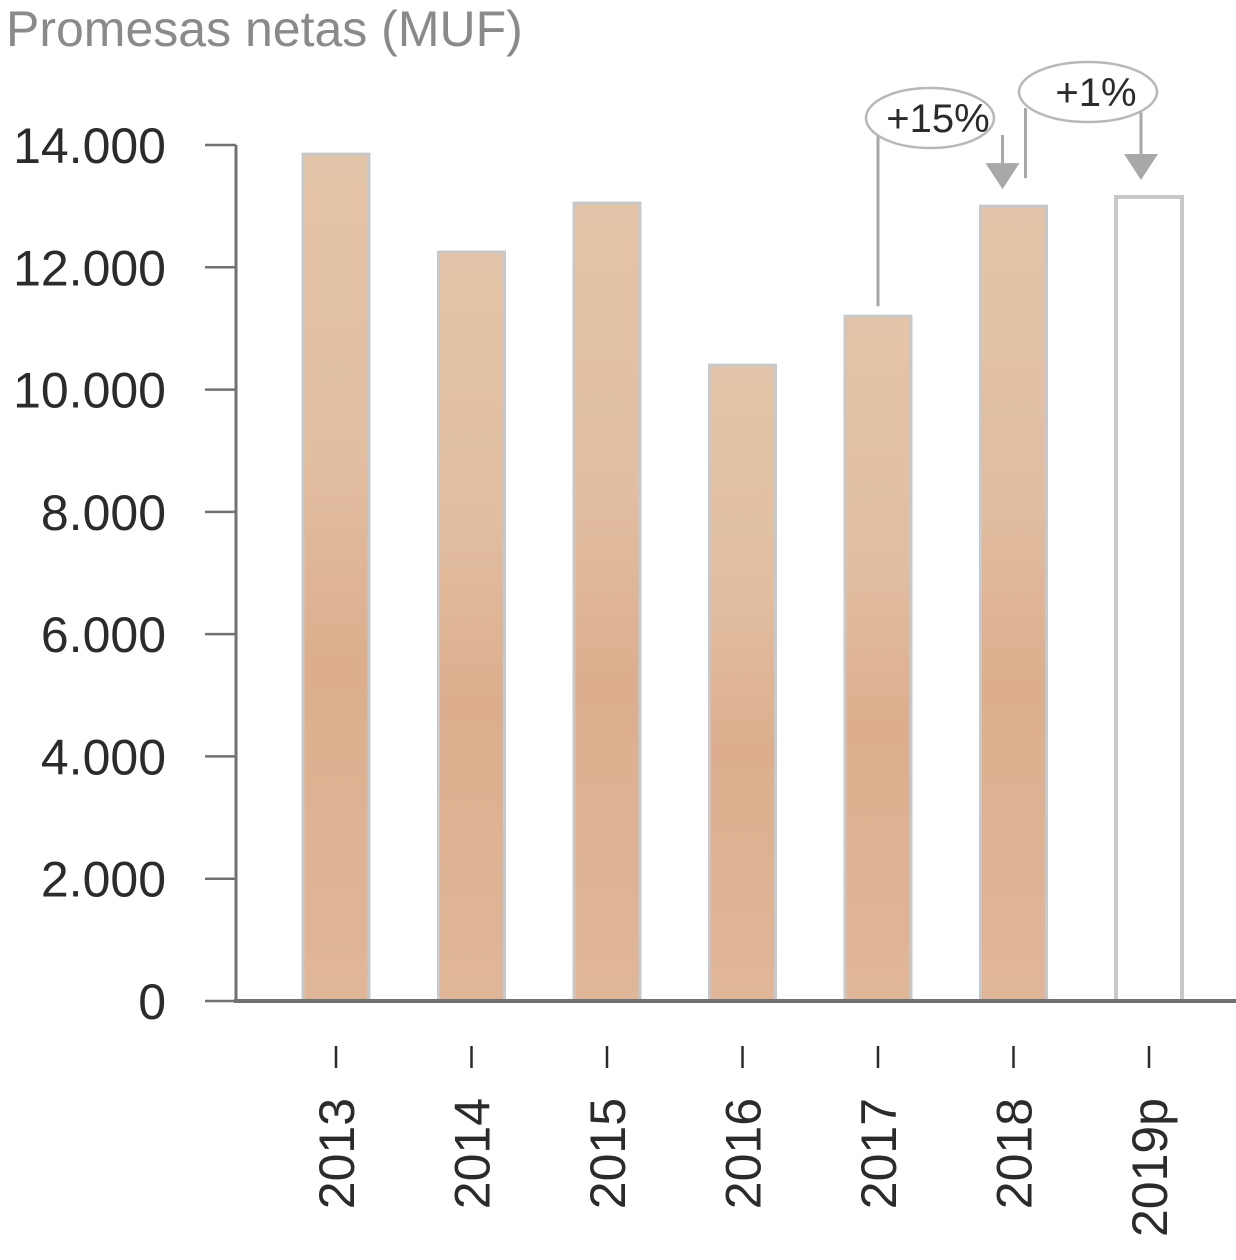  I want to click on bar-2014, so click(471, 626).